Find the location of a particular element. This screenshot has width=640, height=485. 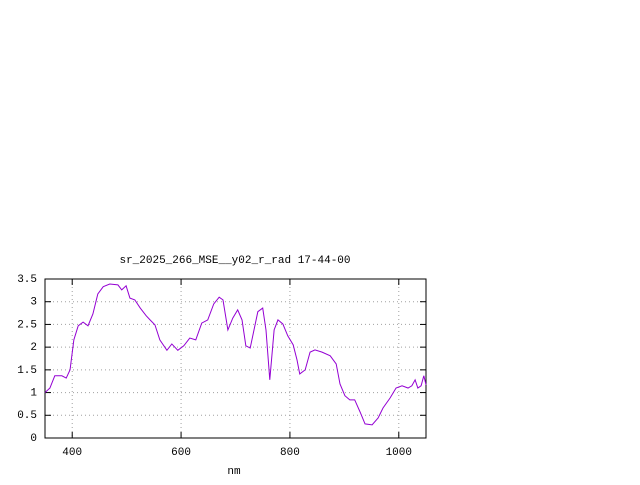

y-tick-label: 1.5 is located at coordinates (27, 371).